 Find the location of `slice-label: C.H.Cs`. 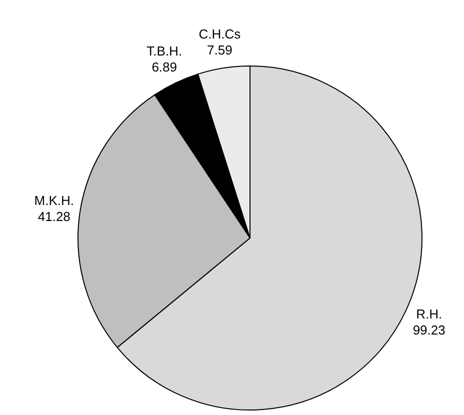

slice-label: C.H.Cs is located at coordinates (220, 34).